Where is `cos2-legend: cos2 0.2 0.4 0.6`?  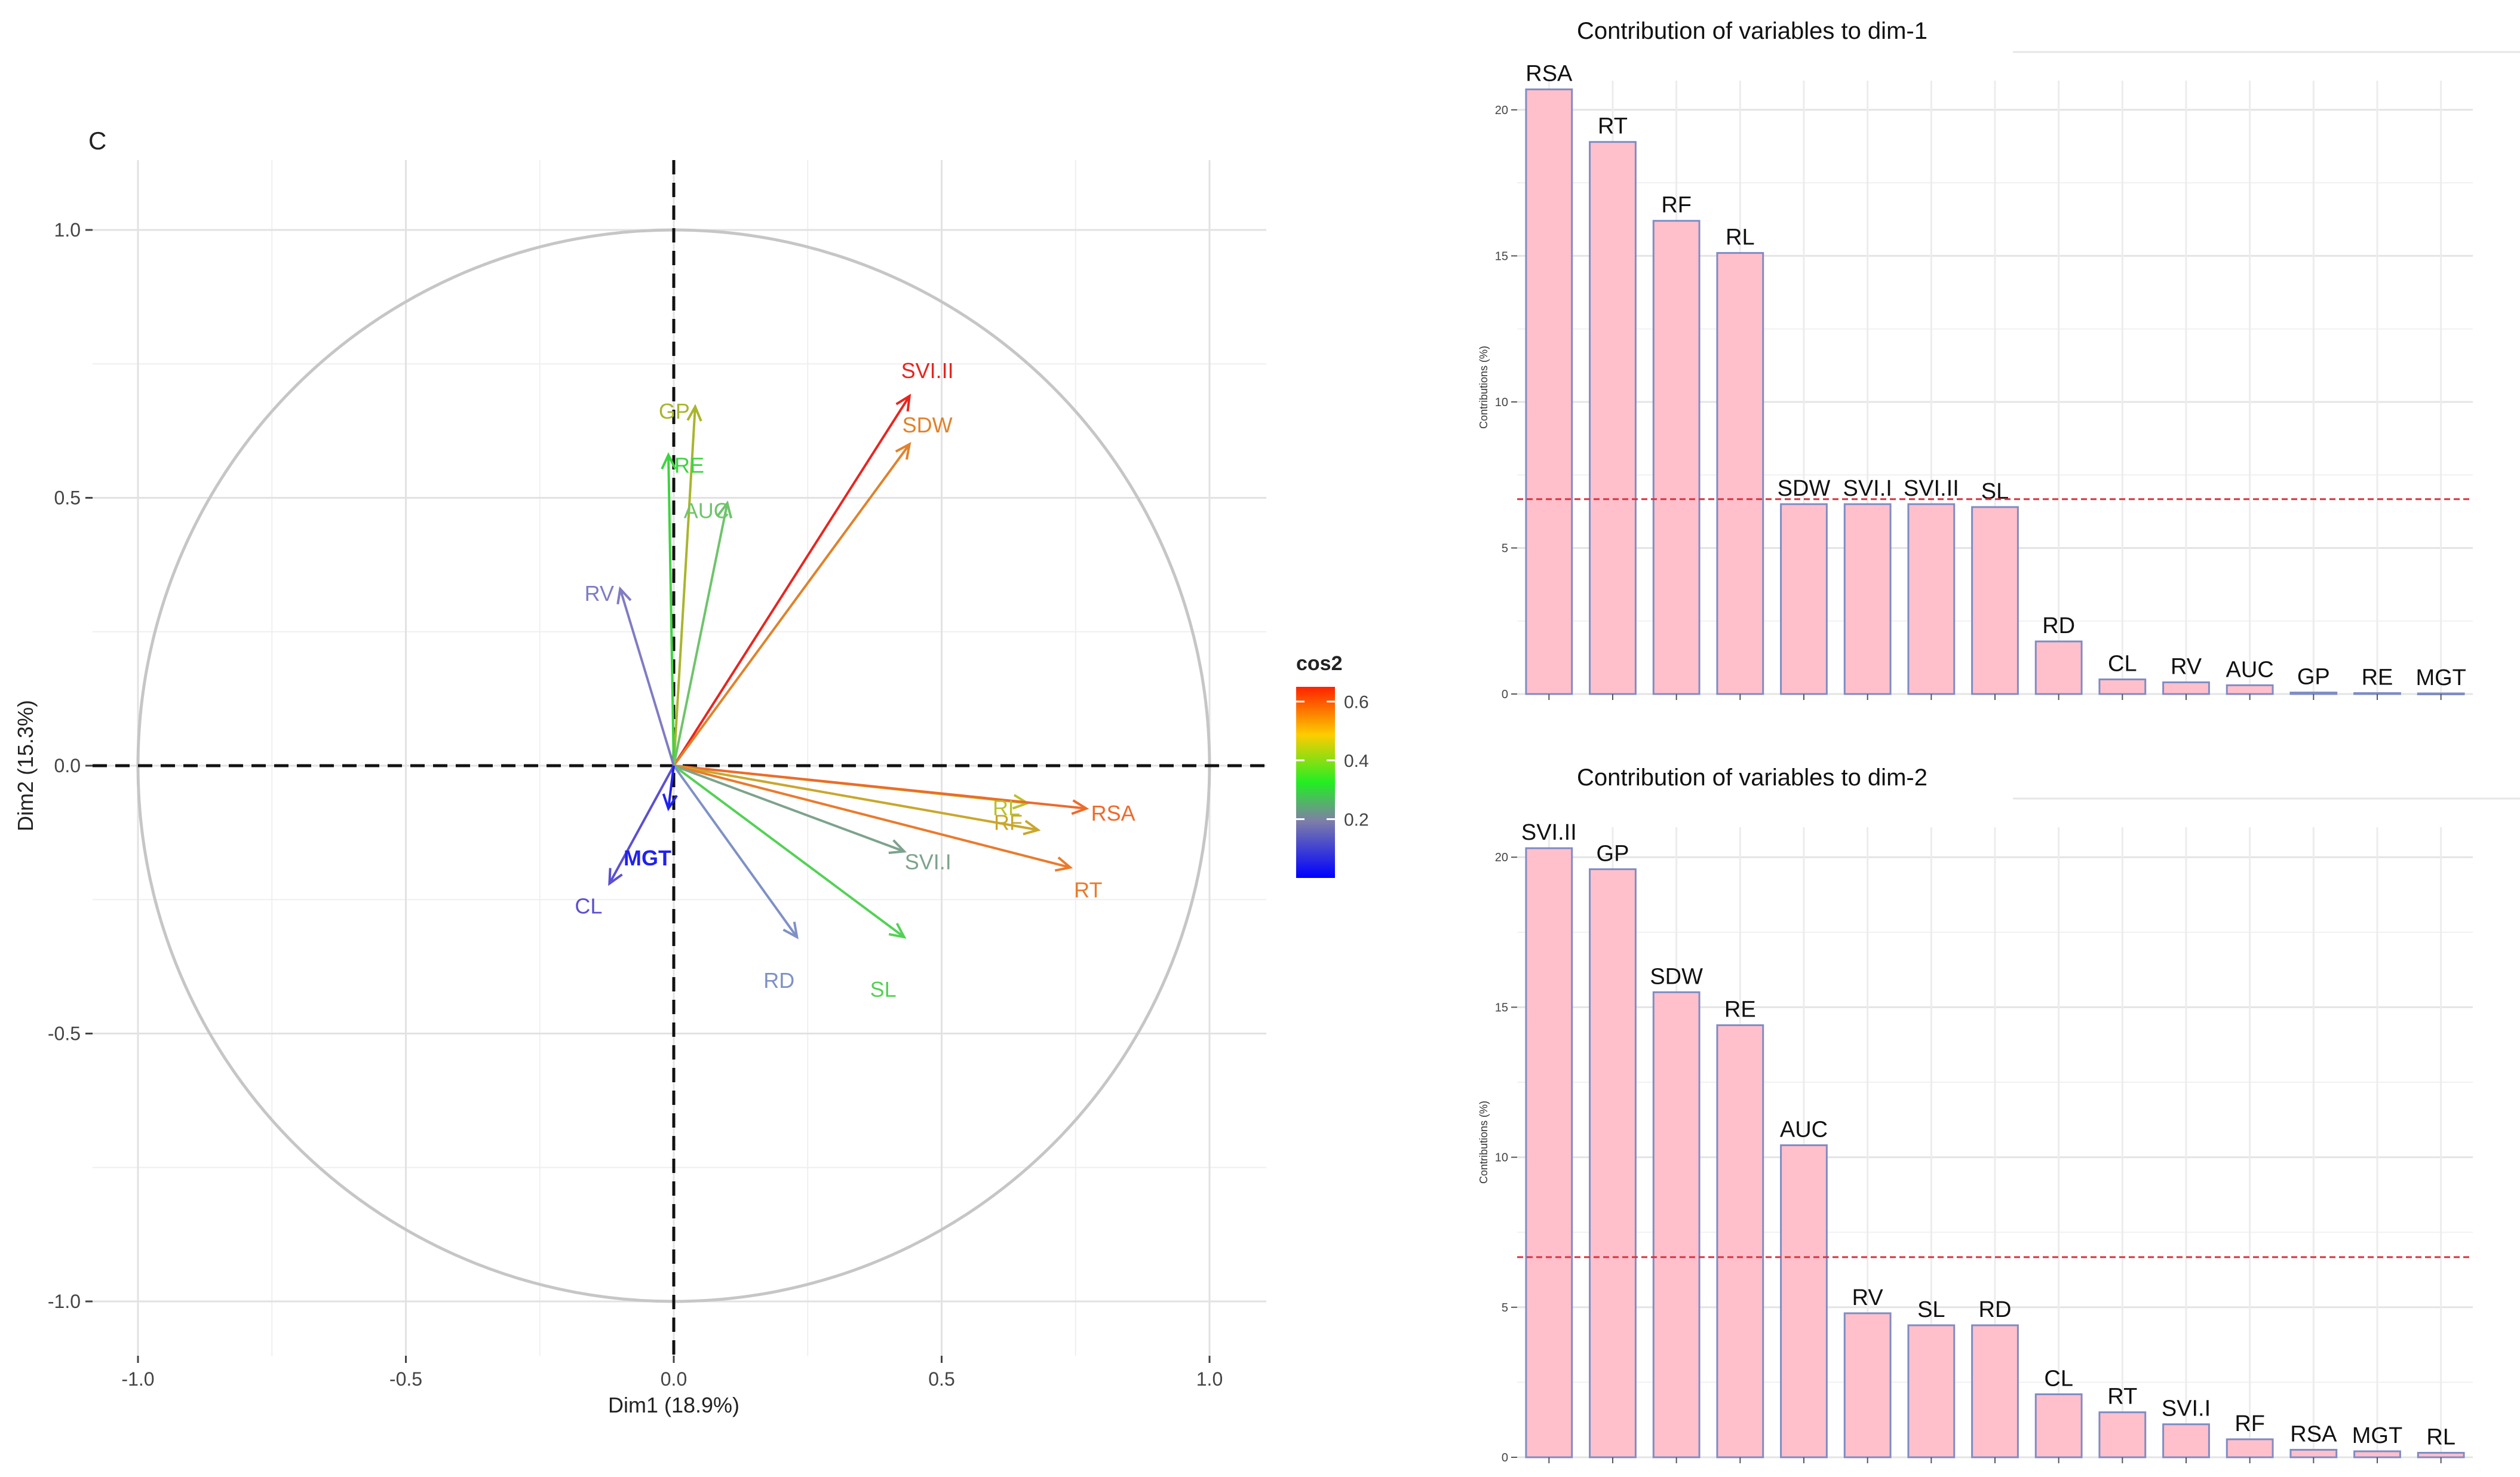 cos2-legend: cos2 0.2 0.4 0.6 is located at coordinates (1332, 765).